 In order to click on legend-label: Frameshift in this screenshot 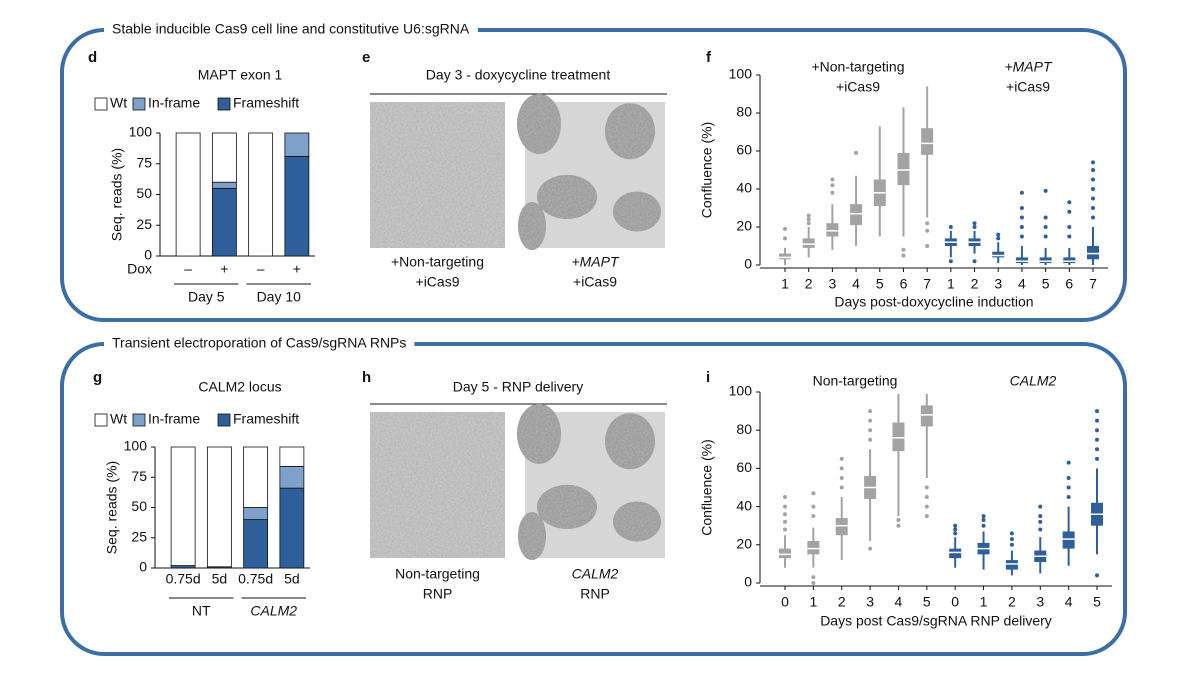, I will do `click(266, 103)`.